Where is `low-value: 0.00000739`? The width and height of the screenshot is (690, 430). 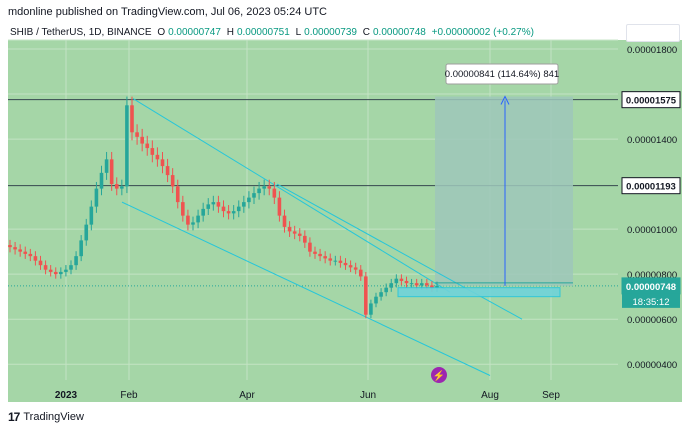 low-value: 0.00000739 is located at coordinates (330, 32).